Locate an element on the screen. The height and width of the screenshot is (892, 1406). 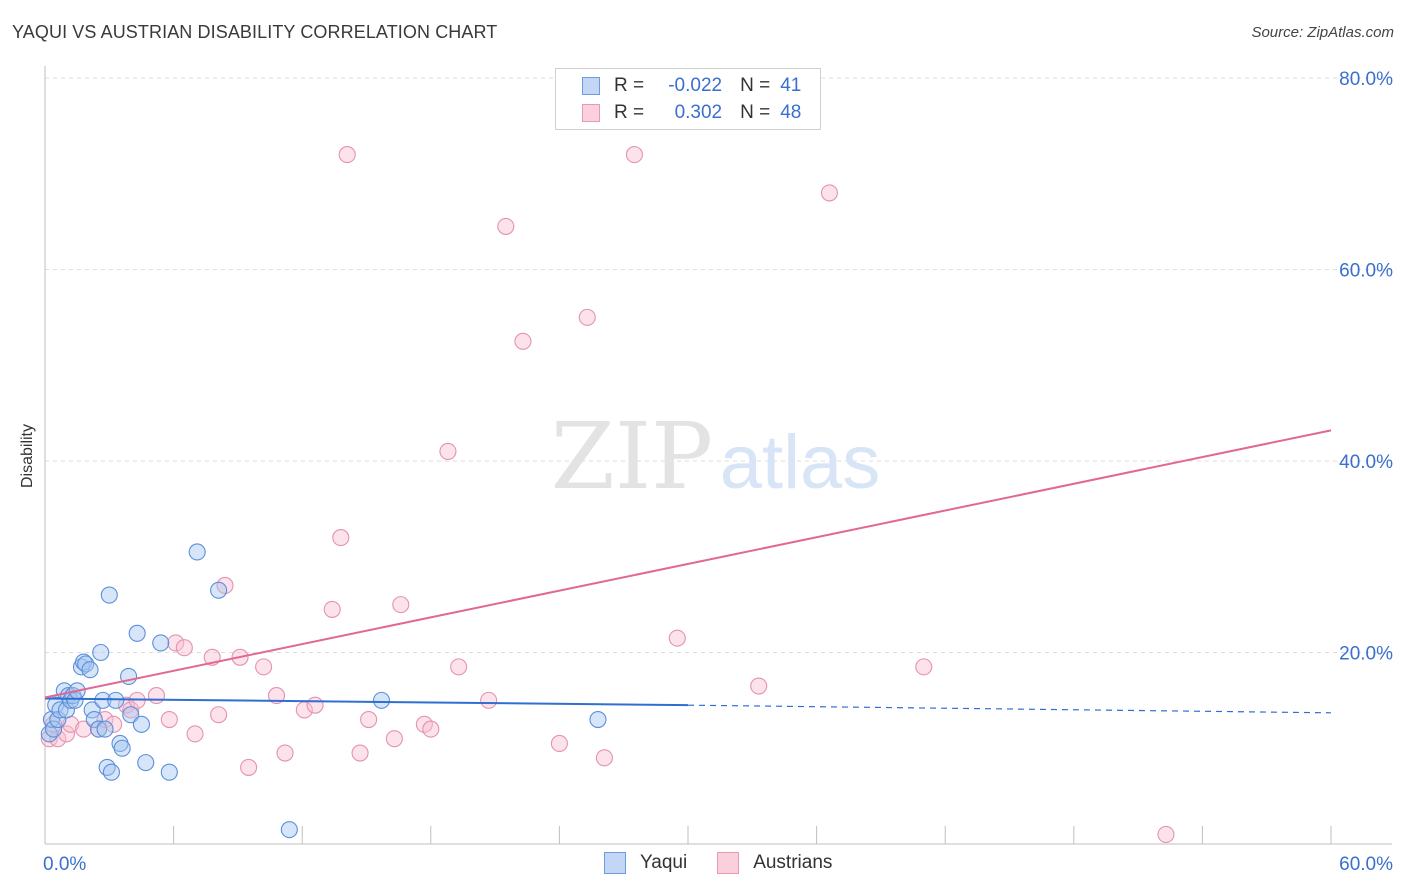
correlation-legend: R = -0.022 N = 41 R = 0.302 N = 48 is located at coordinates (688, 99).